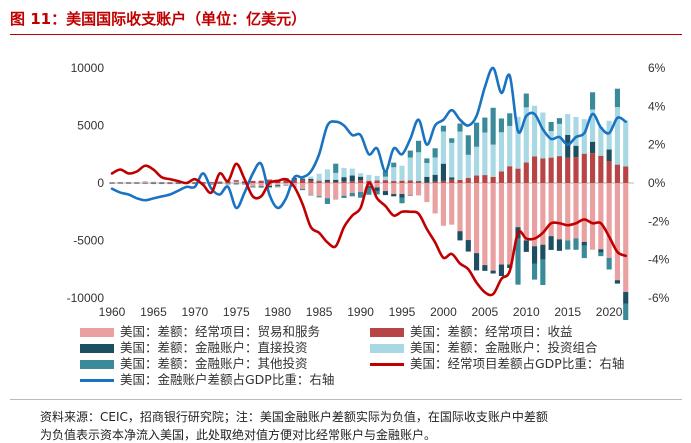  What do you see at coordinates (90, 126) in the screenshot?
I see `y-tick-label: 5000` at bounding box center [90, 126].